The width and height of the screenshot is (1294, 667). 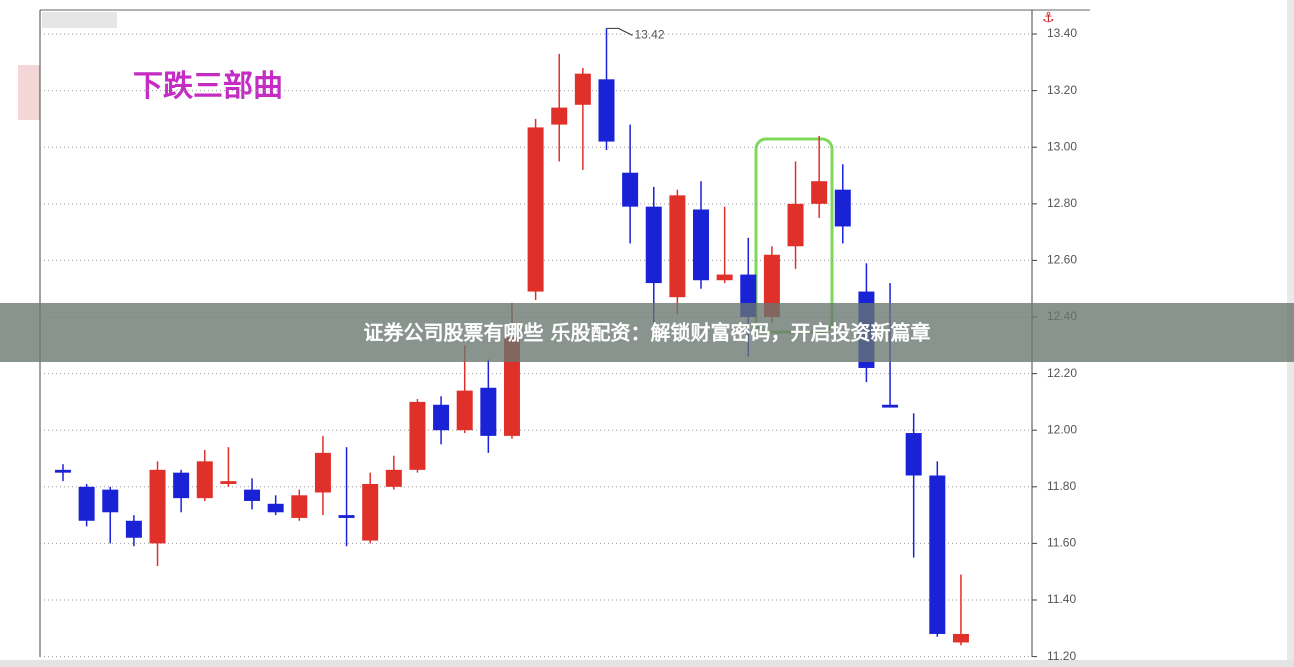 I want to click on banner-text: 证券公司股票有哪些 乐股配资：解锁财富密码，开启投资新篇章, so click(x=647, y=333).